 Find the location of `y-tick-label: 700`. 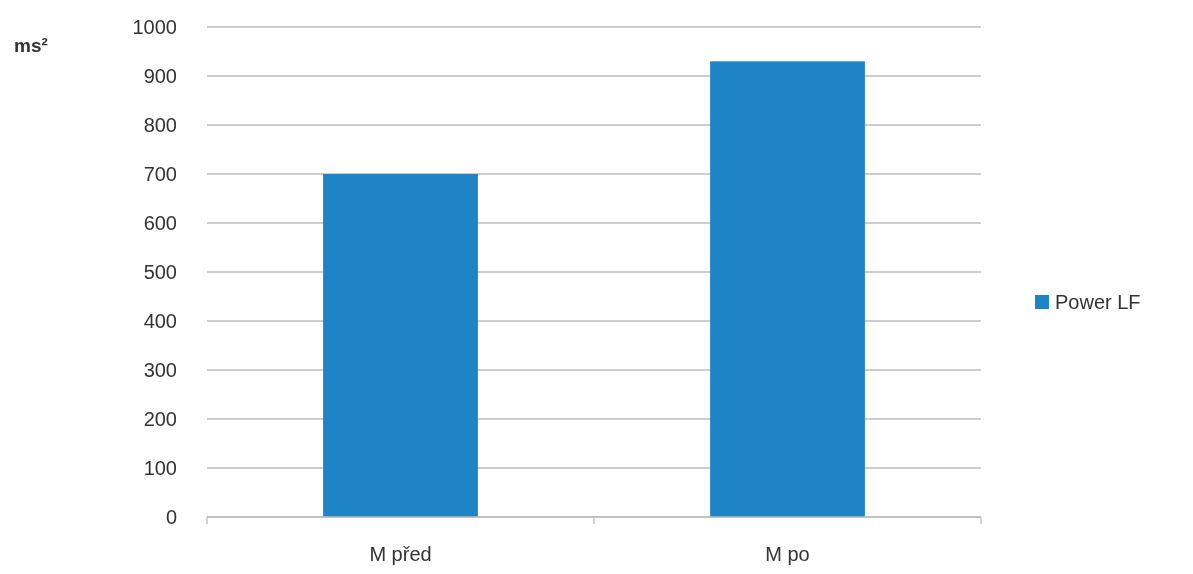

y-tick-label: 700 is located at coordinates (160, 174).